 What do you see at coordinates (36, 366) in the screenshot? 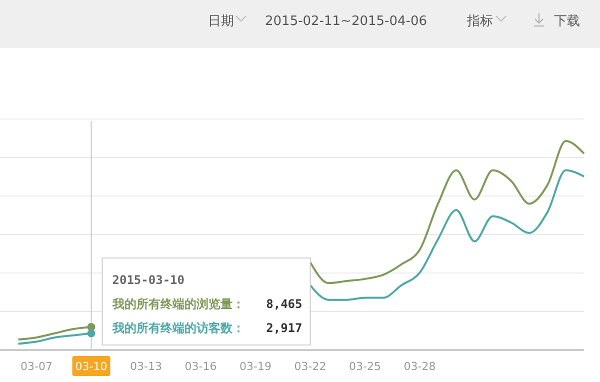
I see `x-tick-label: 03-07` at bounding box center [36, 366].